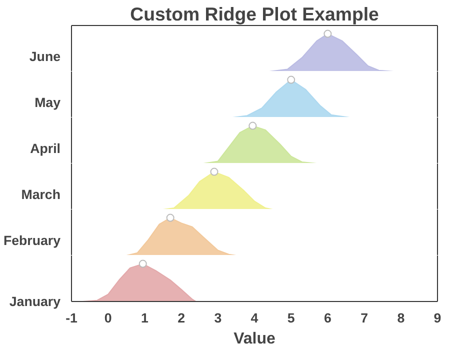  Describe the element at coordinates (182, 318) in the screenshot. I see `x-tick-label: 2` at that location.